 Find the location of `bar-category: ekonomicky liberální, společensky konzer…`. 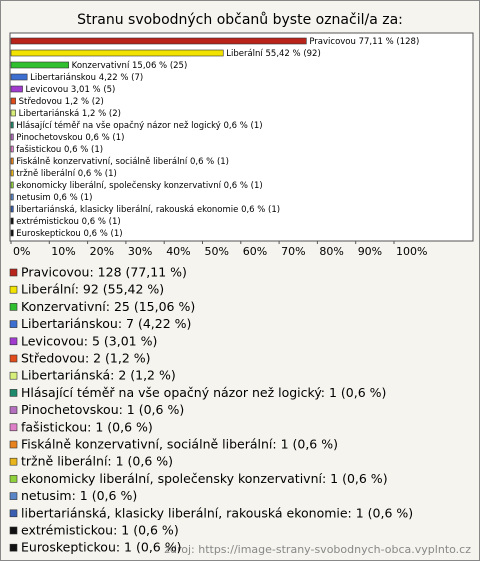

bar-category: ekonomicky liberální, společensky konzer… is located at coordinates (118, 185).